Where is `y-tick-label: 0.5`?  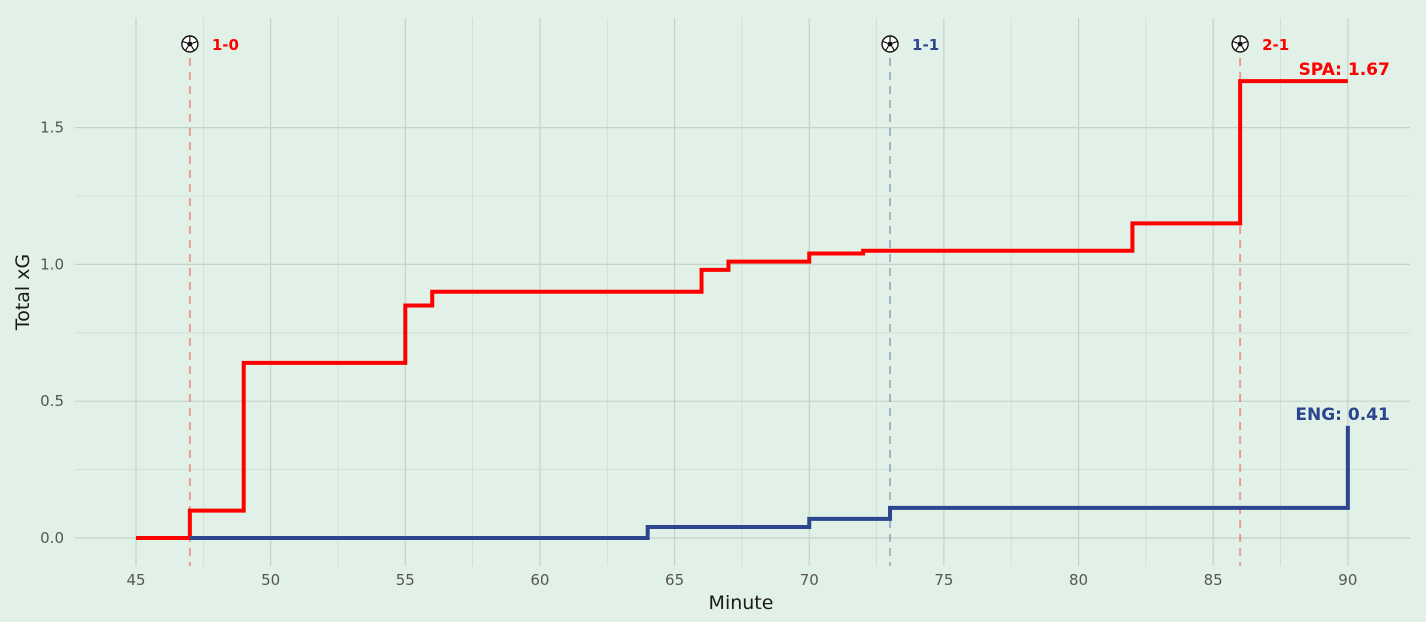 y-tick-label: 0.5 is located at coordinates (52, 401).